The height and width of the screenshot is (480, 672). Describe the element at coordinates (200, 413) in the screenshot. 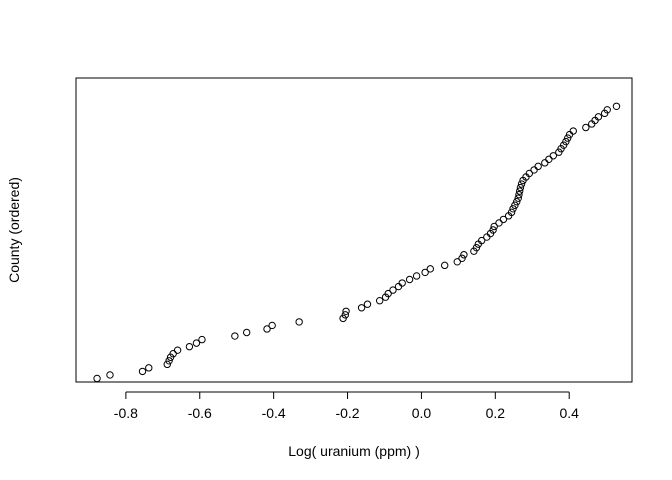

I see `x-tick-label: -0.6` at that location.